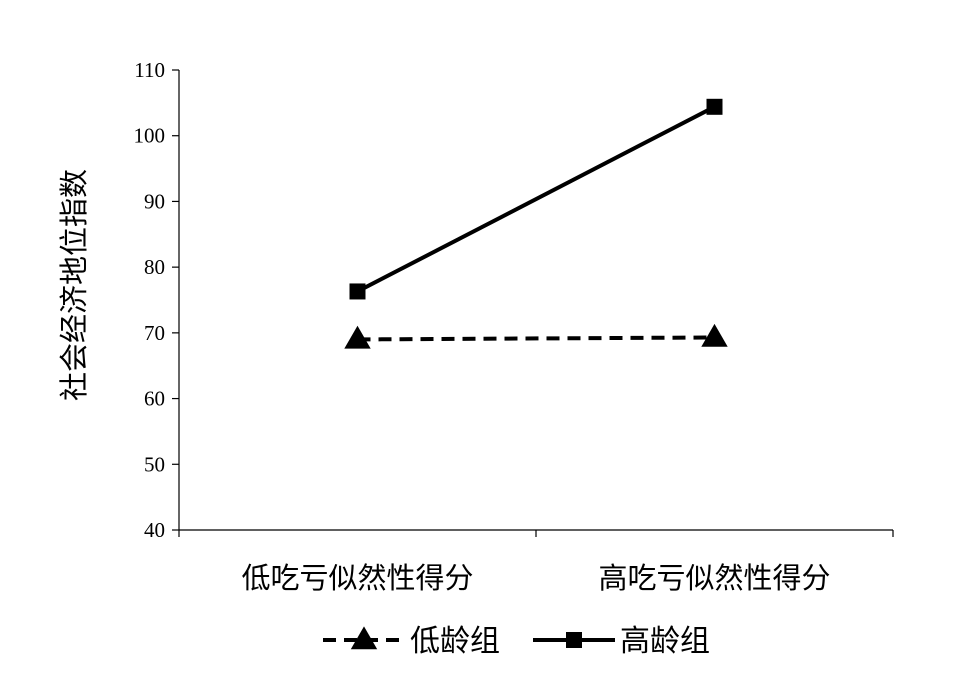 The width and height of the screenshot is (967, 698). What do you see at coordinates (154, 267) in the screenshot?
I see `y-tick-label: 80` at bounding box center [154, 267].